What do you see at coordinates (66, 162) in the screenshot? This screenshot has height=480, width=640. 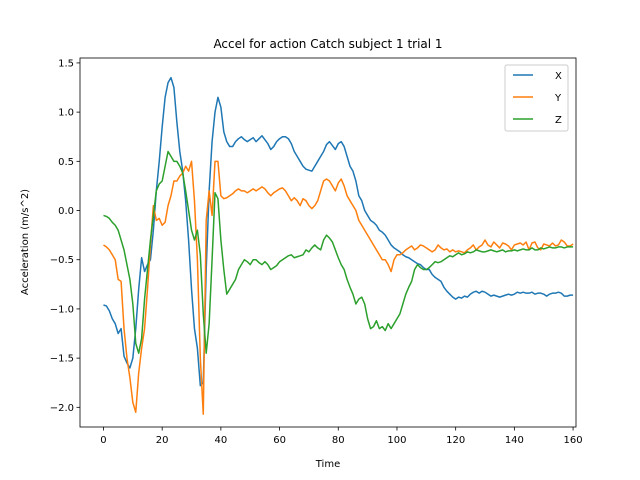 I see `y-tick-label: 0.5` at bounding box center [66, 162].